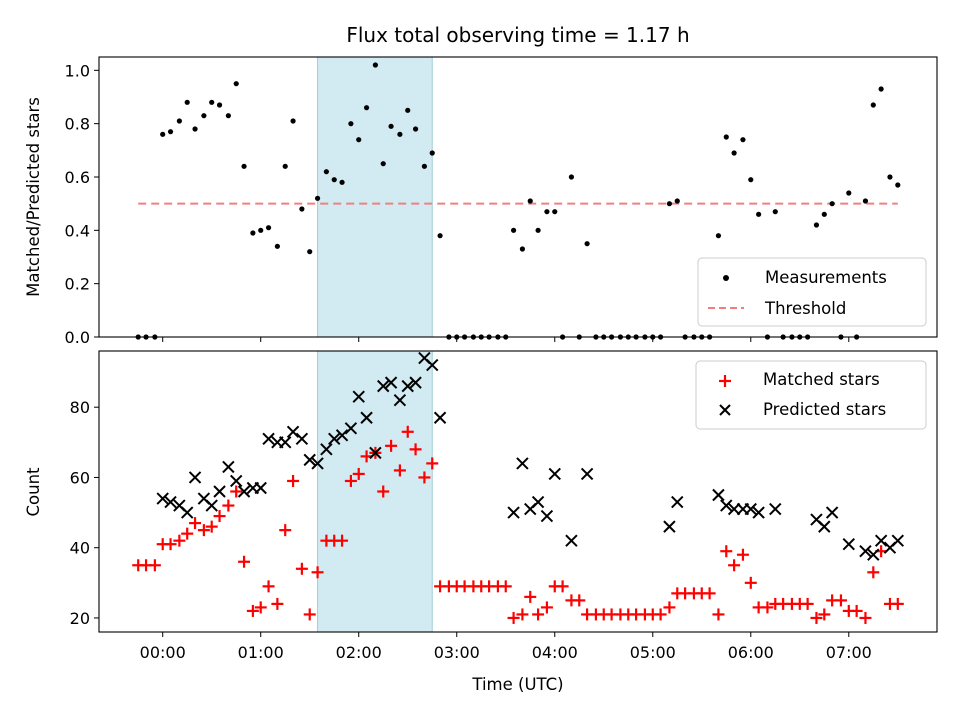 This screenshot has height=720, width=960. Describe the element at coordinates (80, 618) in the screenshot. I see `bottom-y-tick-label: 20` at that location.